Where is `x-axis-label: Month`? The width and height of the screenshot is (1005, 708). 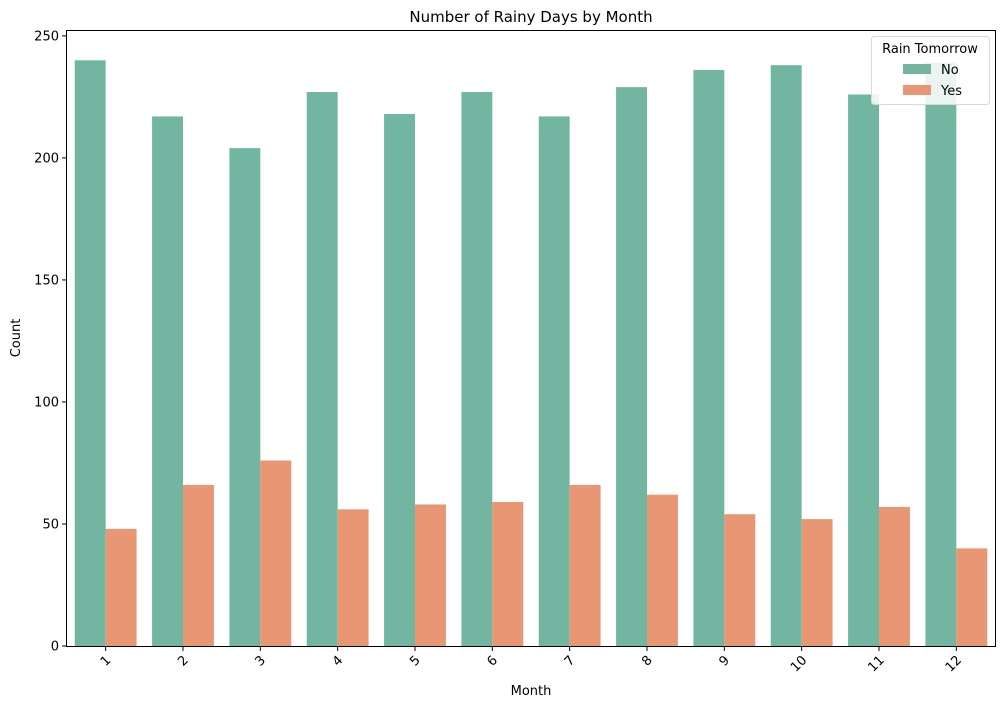 x-axis-label: Month is located at coordinates (531, 691).